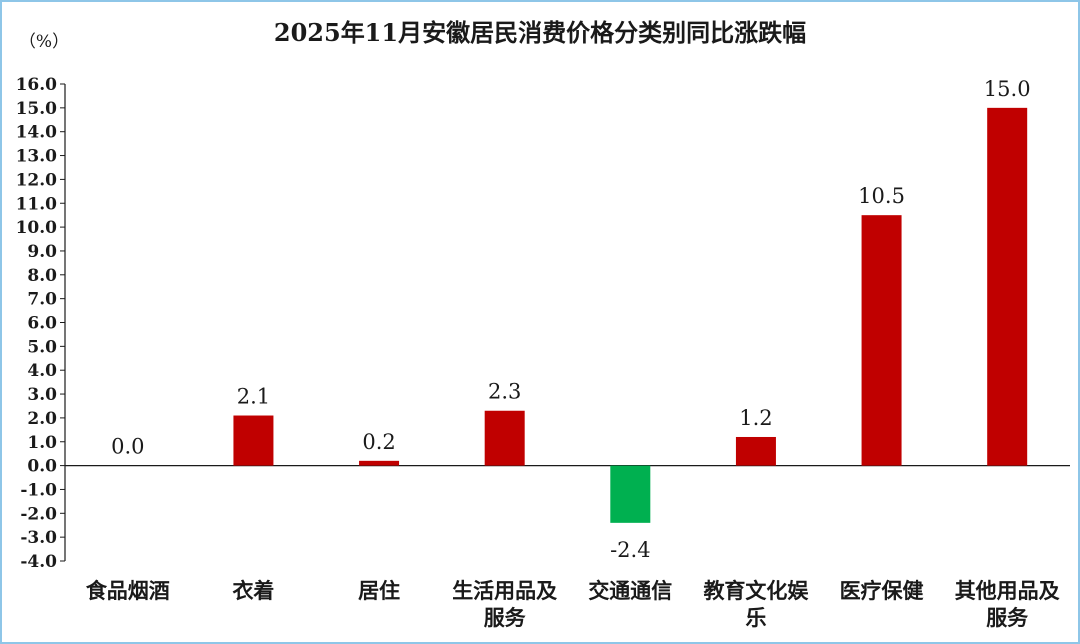 The image size is (1080, 644). I want to click on data-label: 2.1, so click(253, 397).